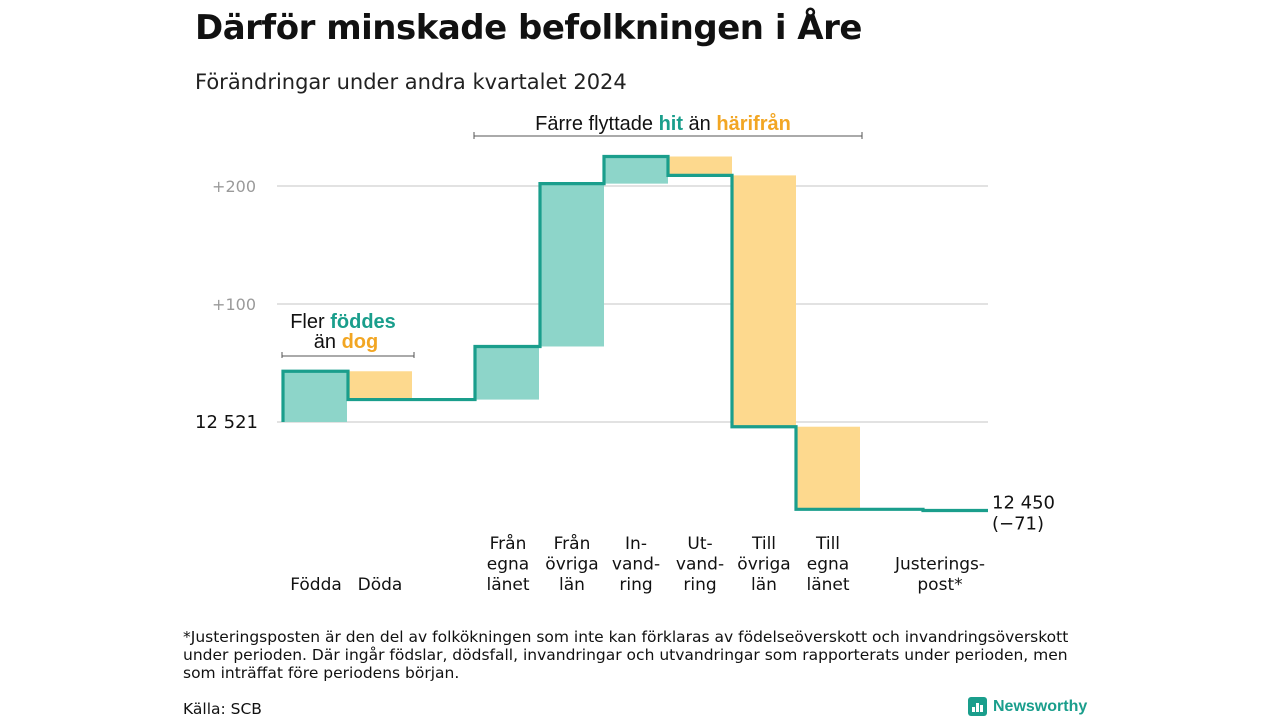 Image resolution: width=1280 pixels, height=720 pixels. Describe the element at coordinates (348, 355) in the screenshot. I see `birth-annotation-bracket` at that location.